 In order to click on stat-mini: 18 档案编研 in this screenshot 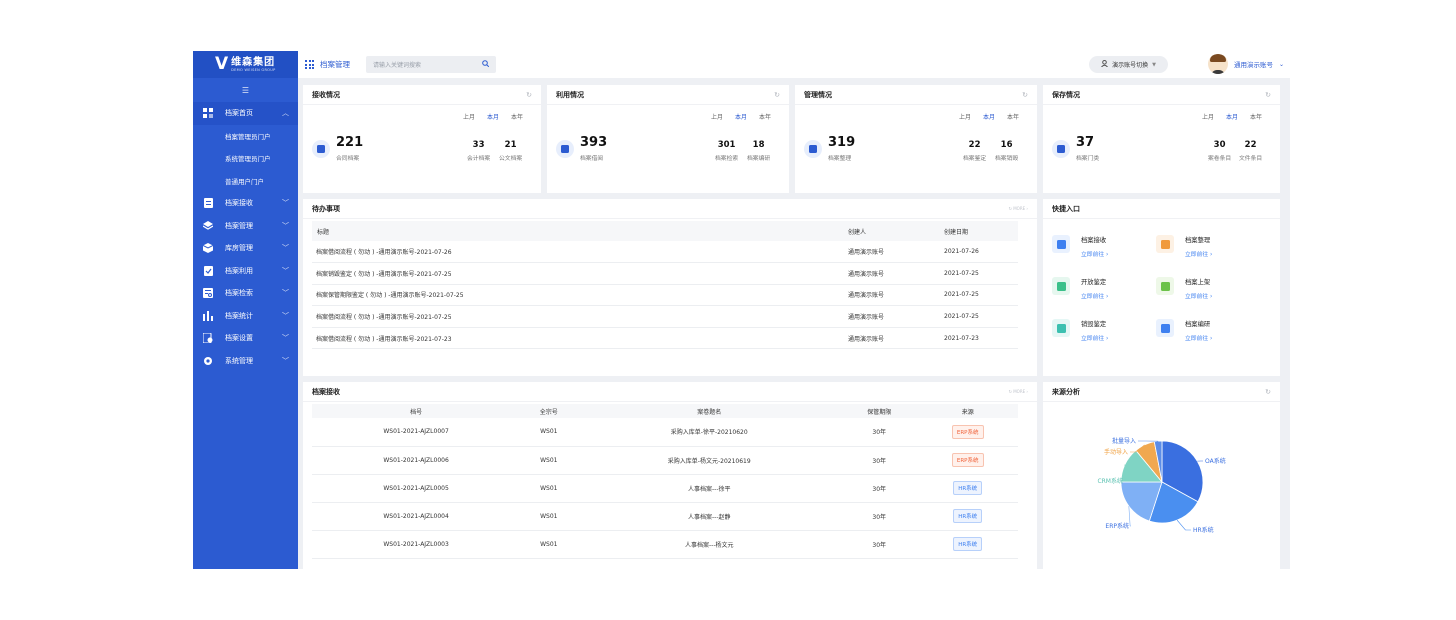, I will do `click(759, 151)`.